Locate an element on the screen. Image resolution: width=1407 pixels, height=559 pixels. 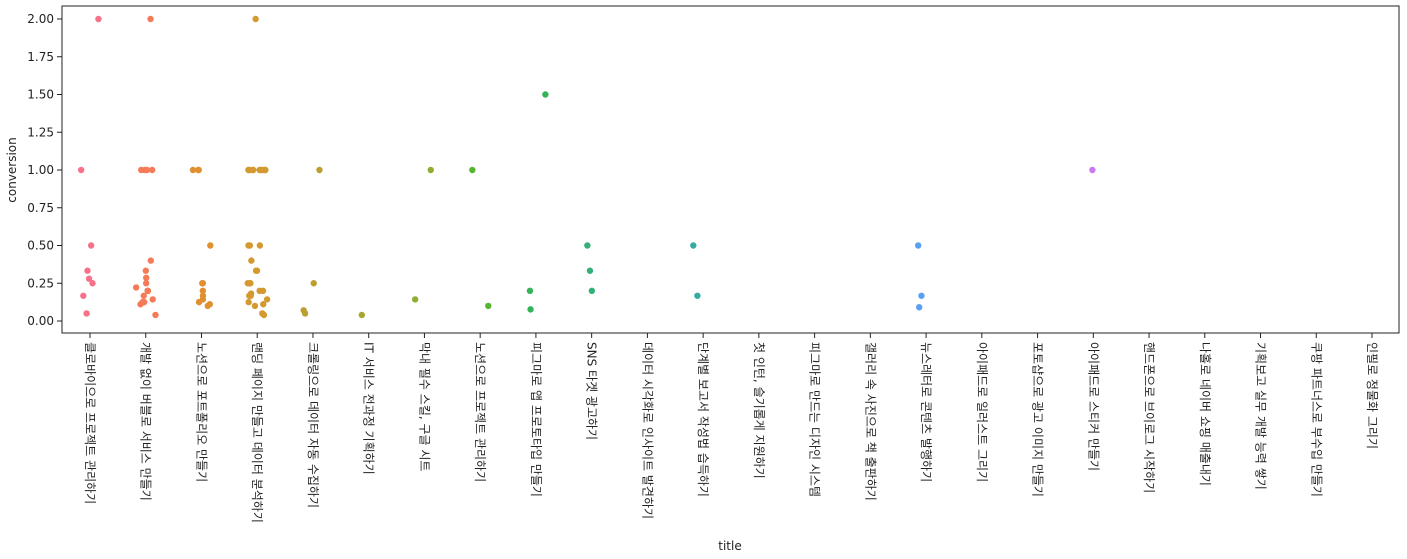
x-tick-label: 포토샵으로 광고 이미지 만들기 is located at coordinates (1038, 419).